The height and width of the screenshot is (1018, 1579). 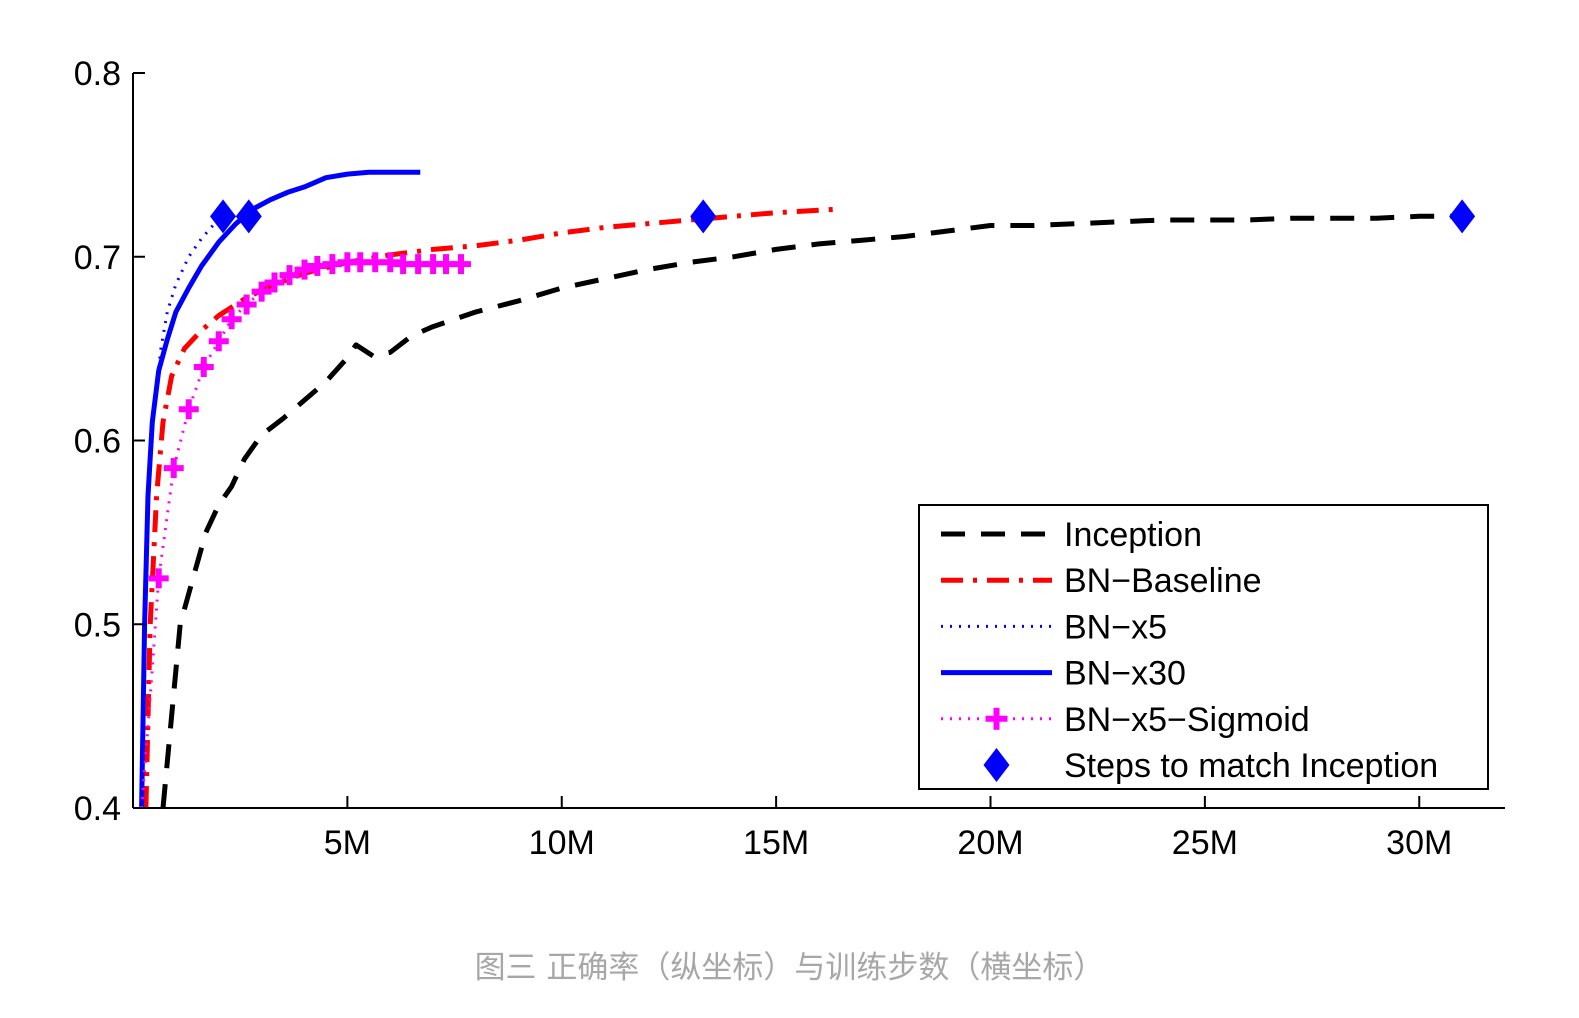 What do you see at coordinates (776, 843) in the screenshot?
I see `x-tick-label: 15M` at bounding box center [776, 843].